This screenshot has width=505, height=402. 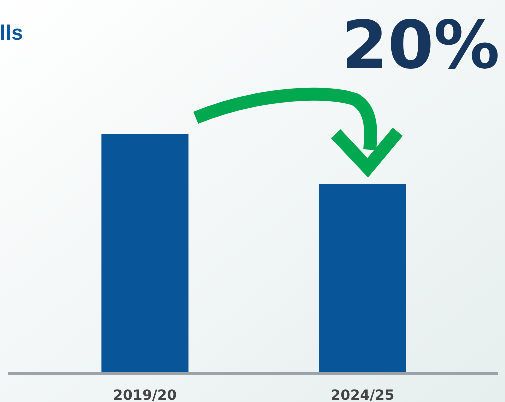 What do you see at coordinates (12, 33) in the screenshot?
I see `chart-title: lls` at bounding box center [12, 33].